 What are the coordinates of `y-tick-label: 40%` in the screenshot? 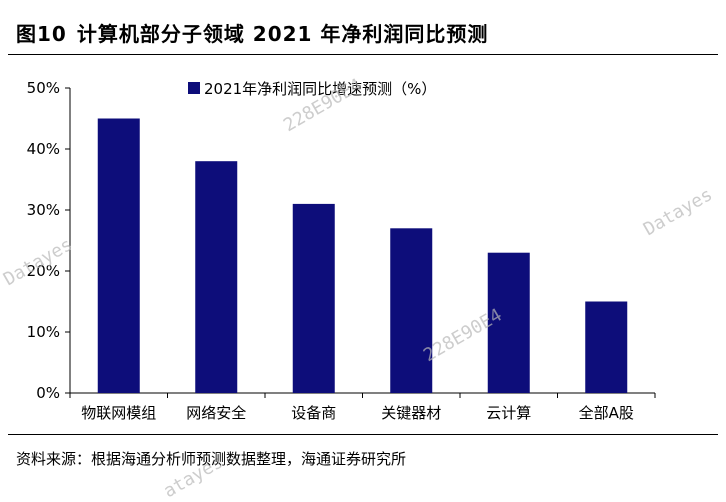 It's located at (43, 149).